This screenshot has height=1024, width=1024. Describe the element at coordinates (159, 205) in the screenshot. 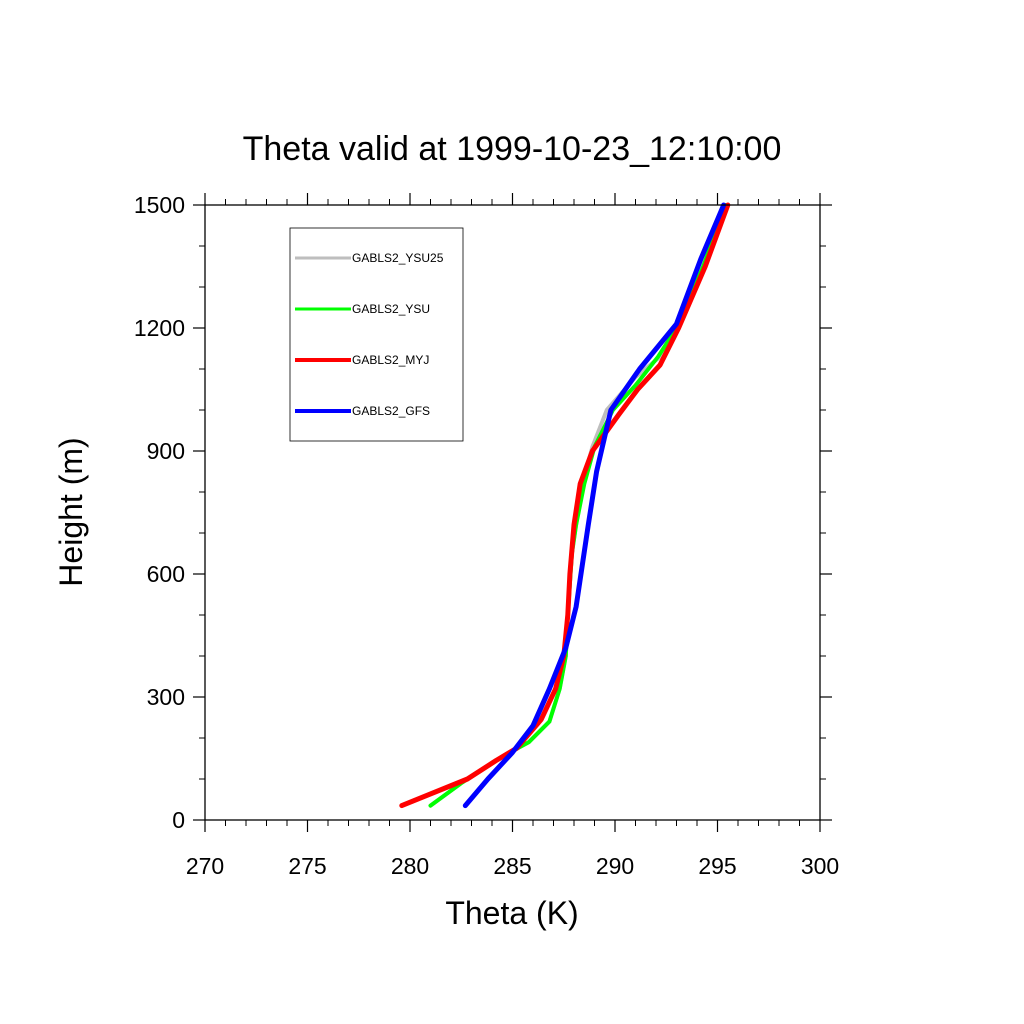

I see `y-tick-label: 1500` at that location.